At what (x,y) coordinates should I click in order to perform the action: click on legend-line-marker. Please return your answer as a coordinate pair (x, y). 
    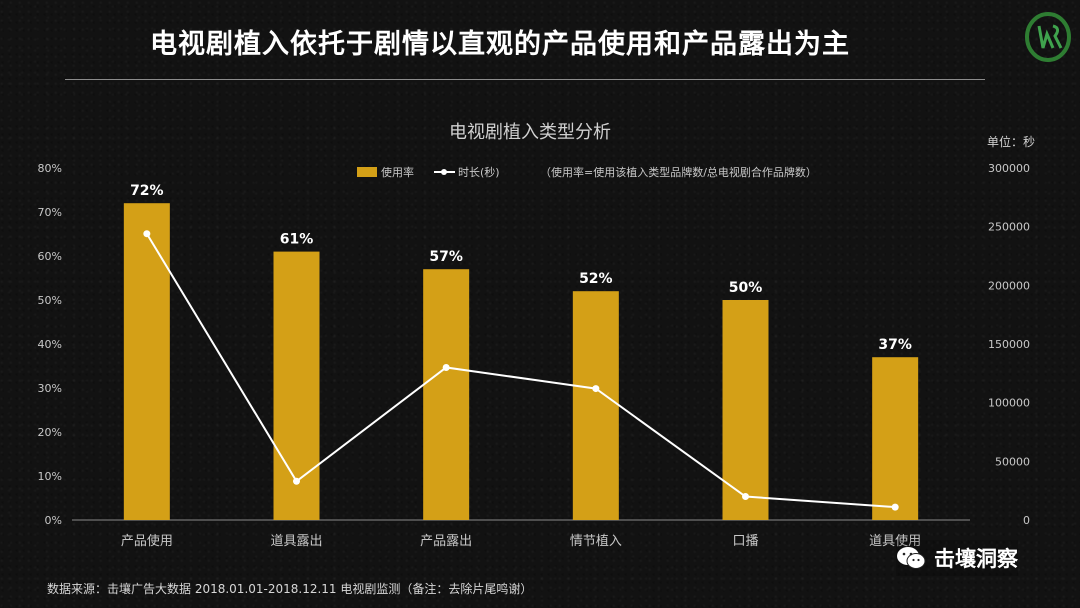
    Looking at the image, I should click on (444, 172).